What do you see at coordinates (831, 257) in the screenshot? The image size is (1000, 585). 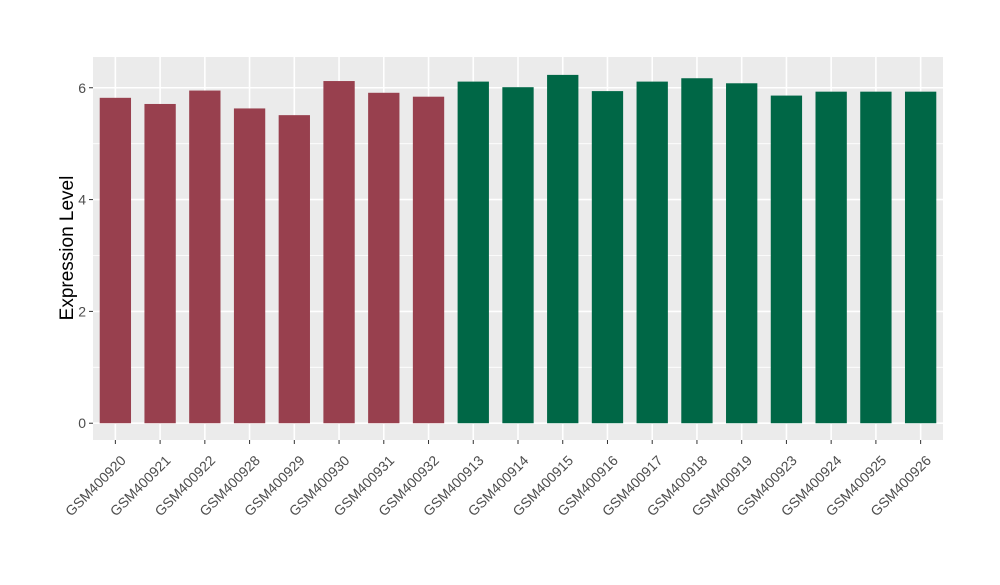 I see `bar-GSM400924` at bounding box center [831, 257].